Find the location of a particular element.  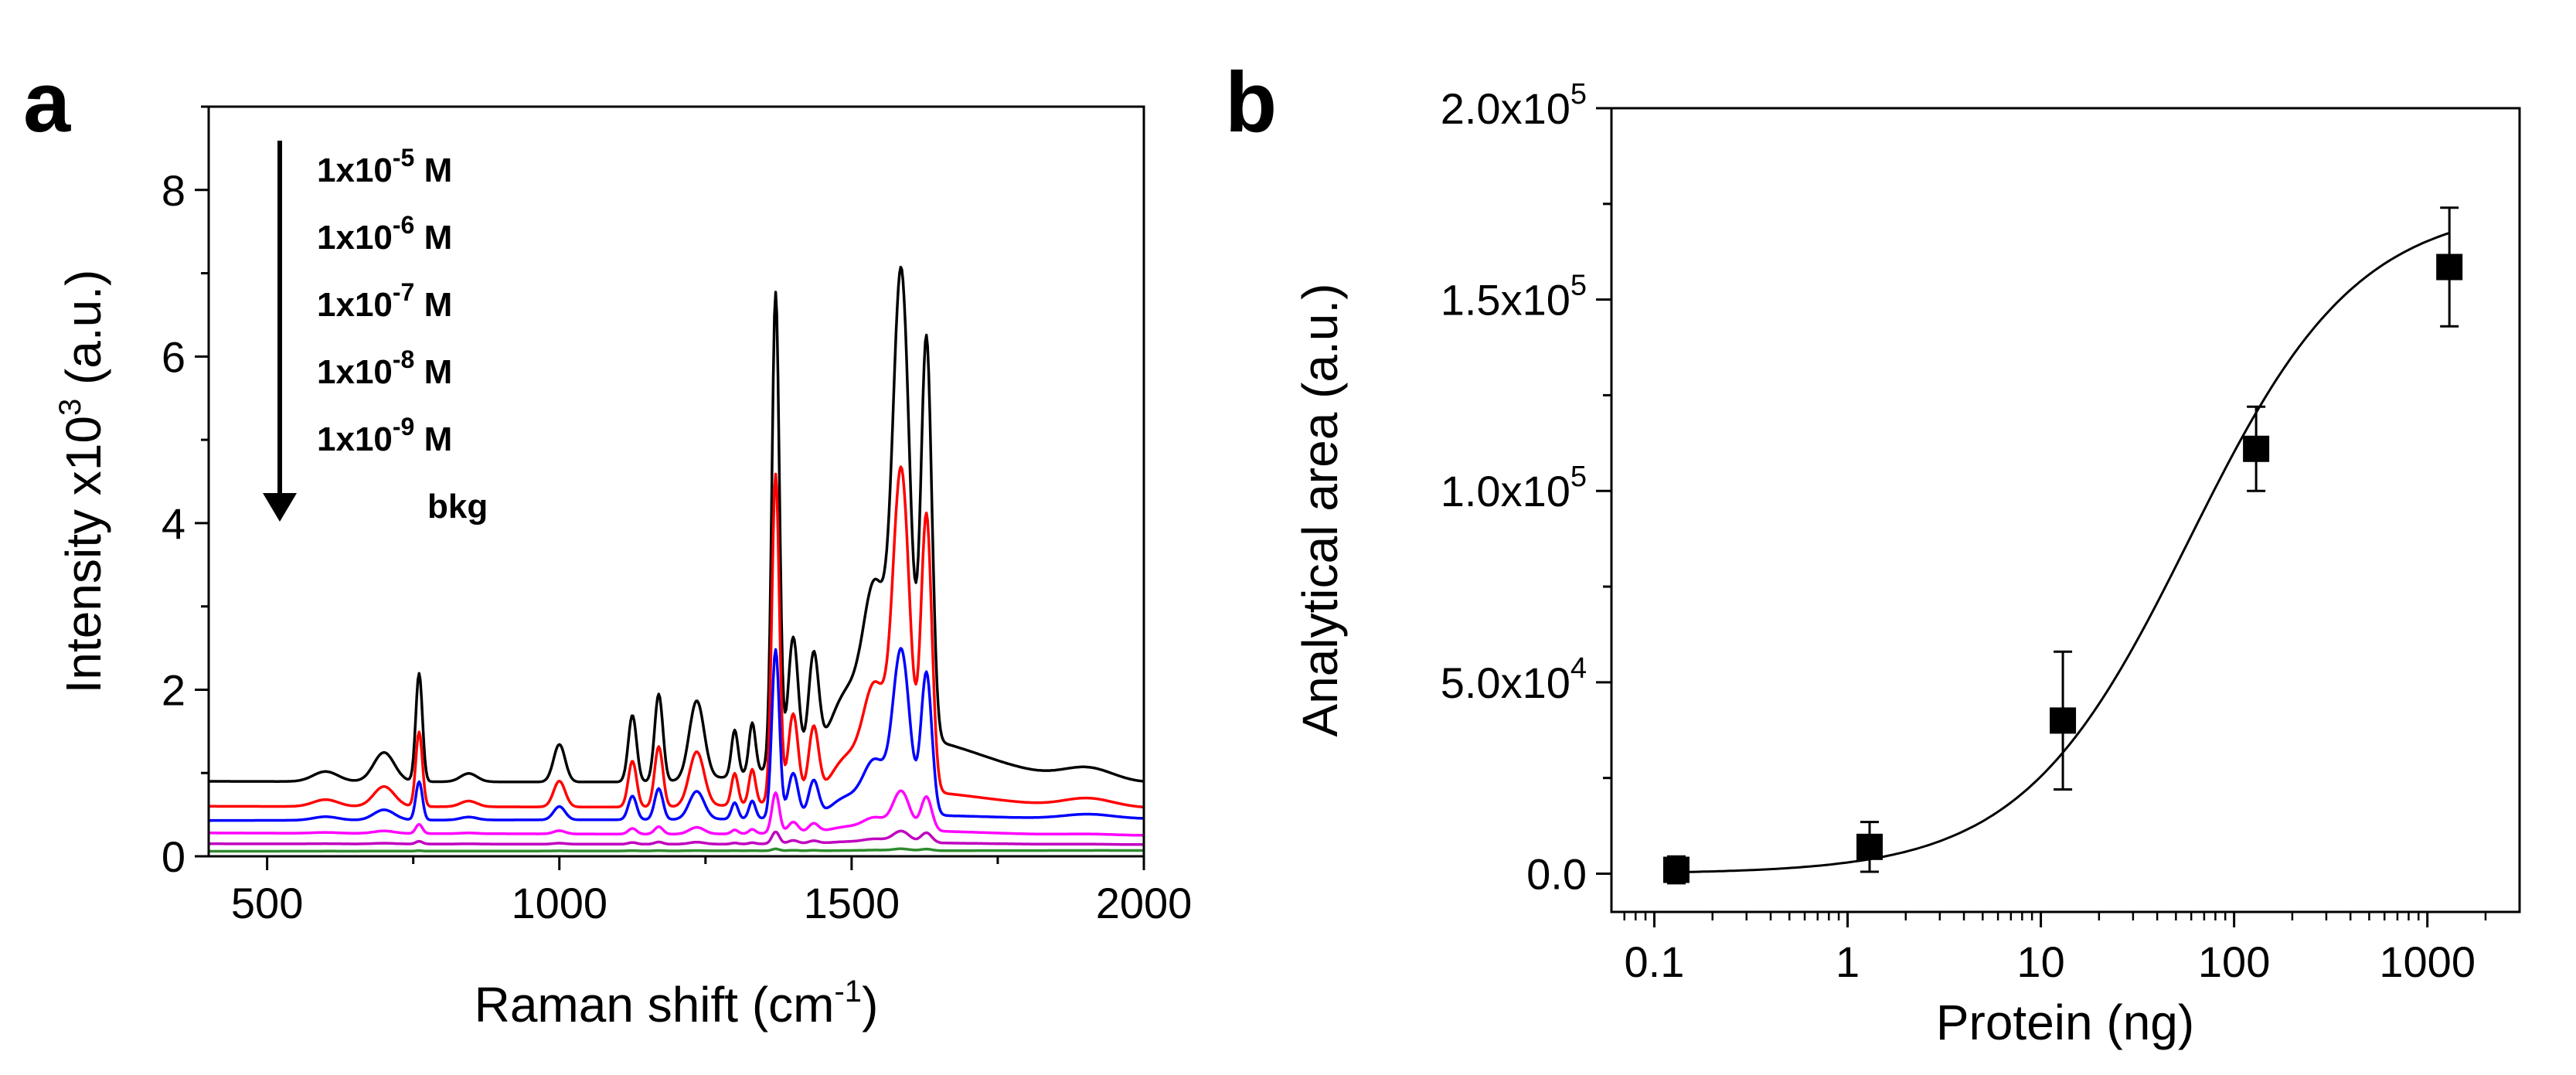

legend-label-1e-6: 1x10-6 M is located at coordinates (384, 234).